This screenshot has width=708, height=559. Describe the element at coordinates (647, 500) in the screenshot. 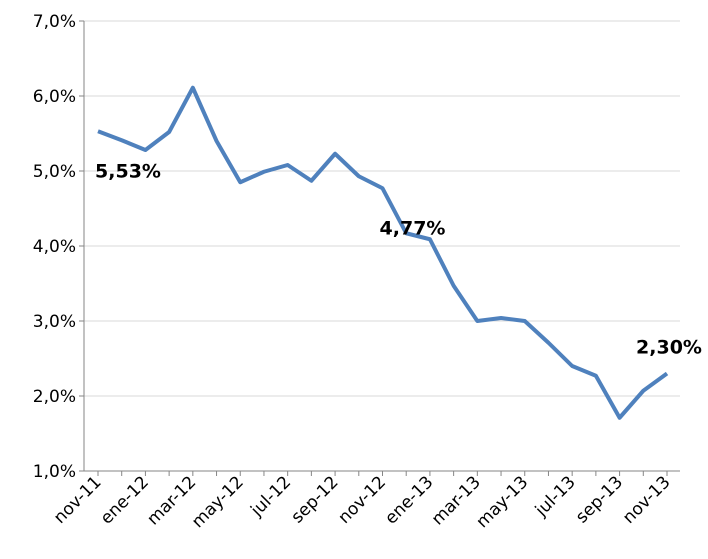

I see `x-tick-label: nov-13` at that location.